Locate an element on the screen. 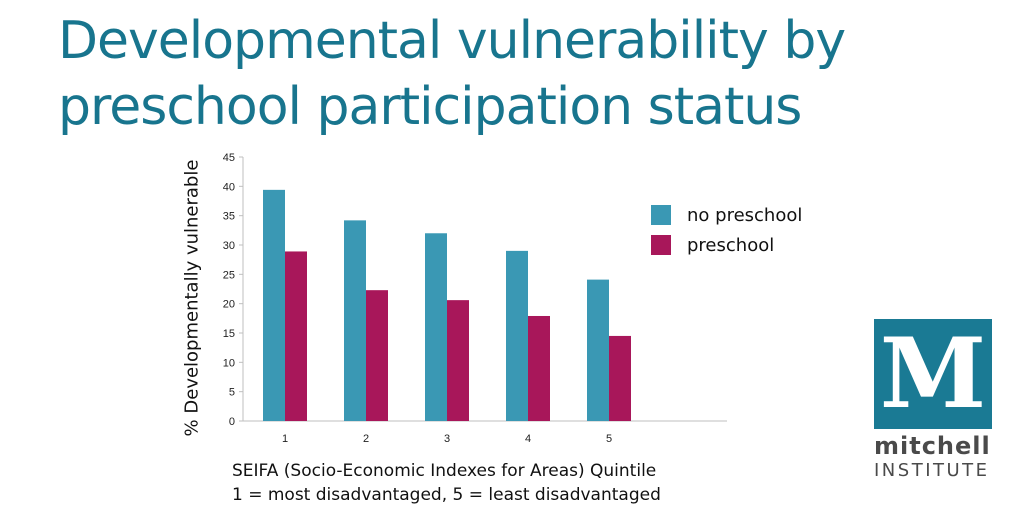  x-tick-label: 5 is located at coordinates (609, 439).